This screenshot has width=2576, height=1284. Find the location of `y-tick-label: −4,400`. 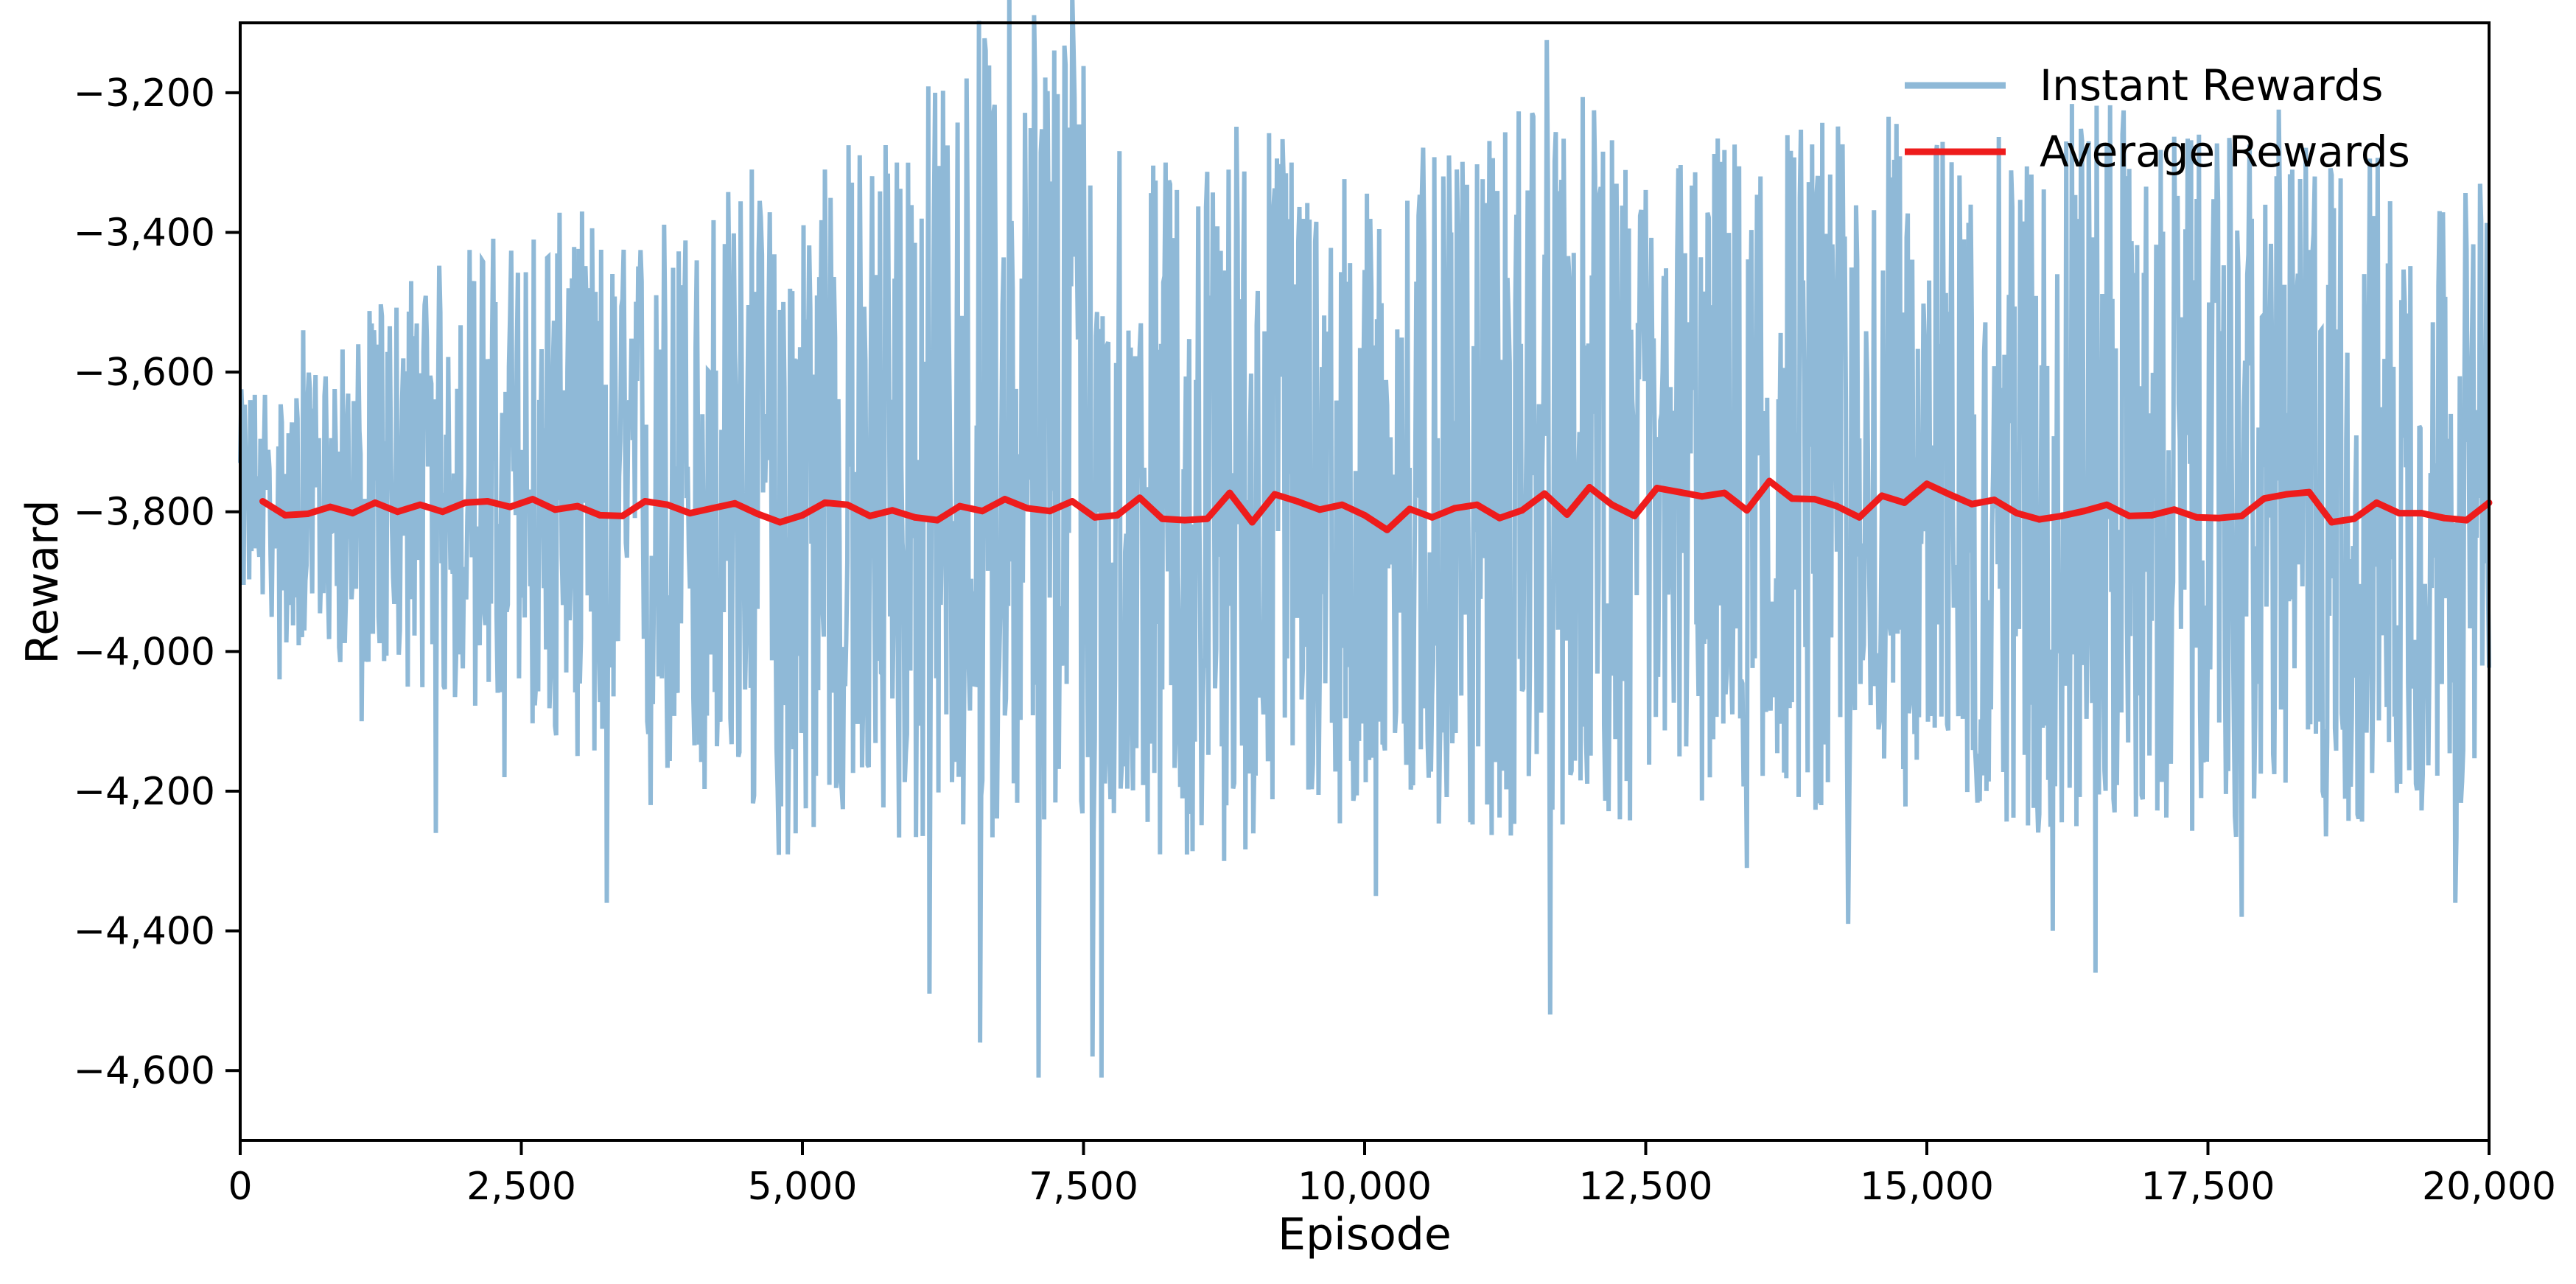

y-tick-label: −4,400 is located at coordinates (144, 932).